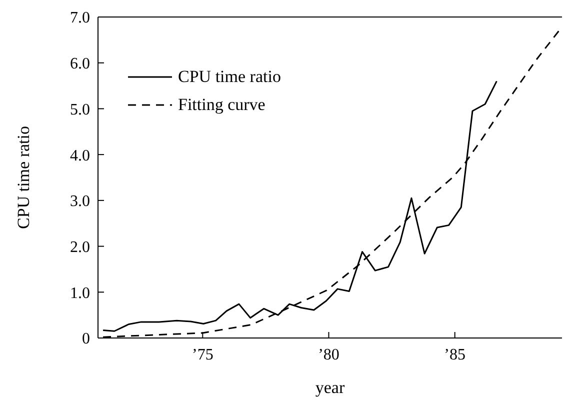  What do you see at coordinates (80, 18) in the screenshot?
I see `y-tick-label: 7.0` at bounding box center [80, 18].